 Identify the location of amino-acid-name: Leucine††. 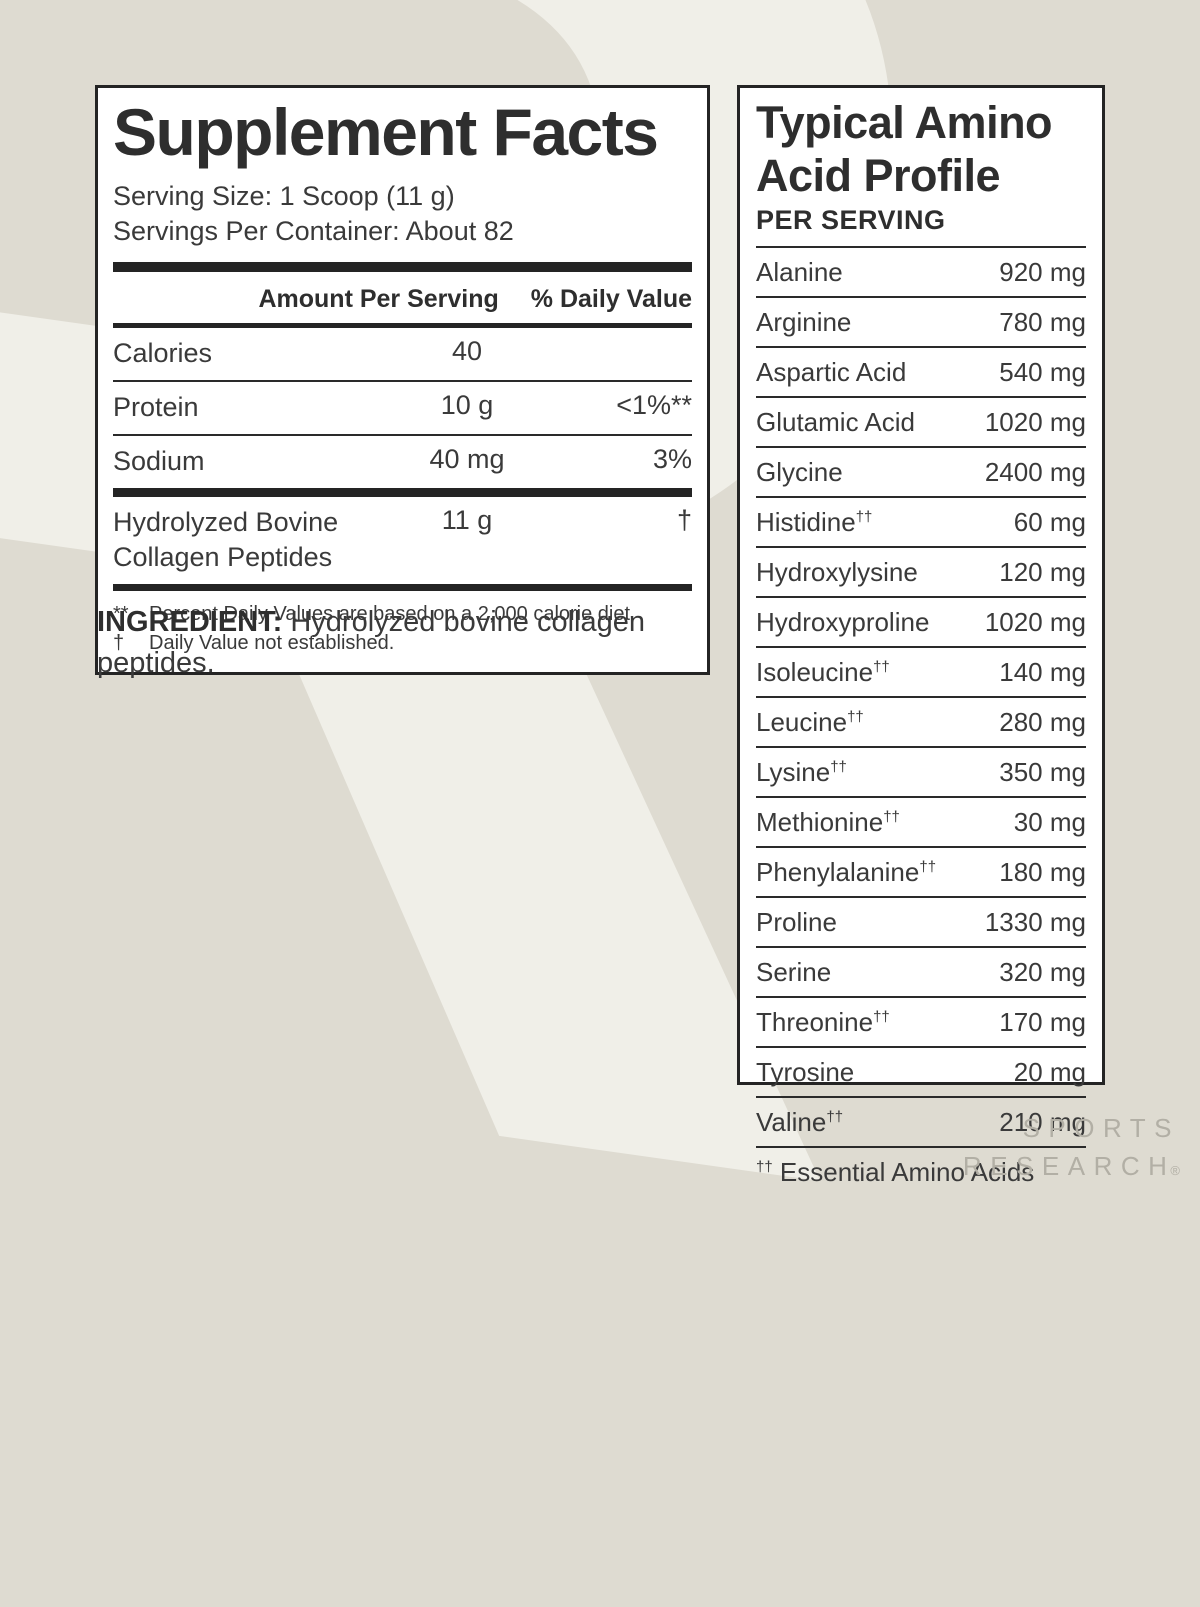
(810, 722).